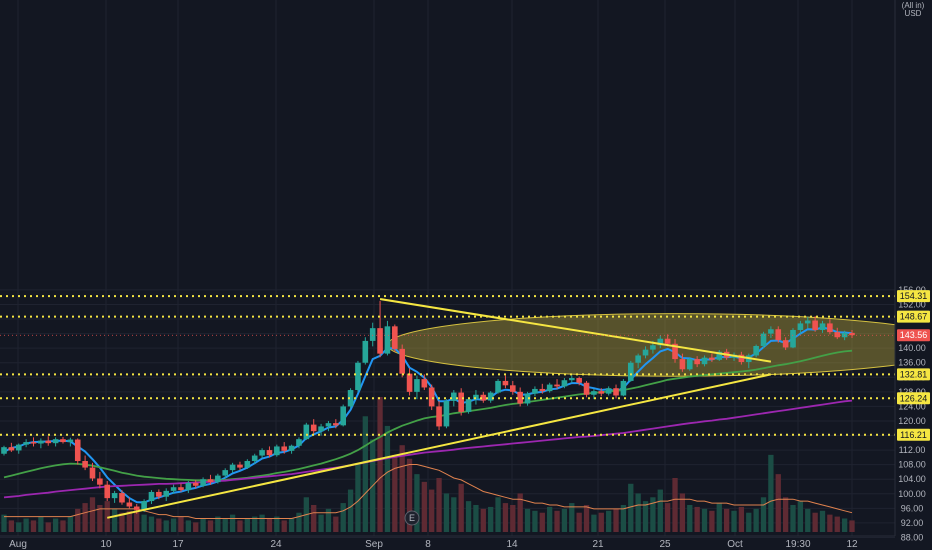 The width and height of the screenshot is (932, 550). I want to click on axis-currency: USD, so click(913, 13).